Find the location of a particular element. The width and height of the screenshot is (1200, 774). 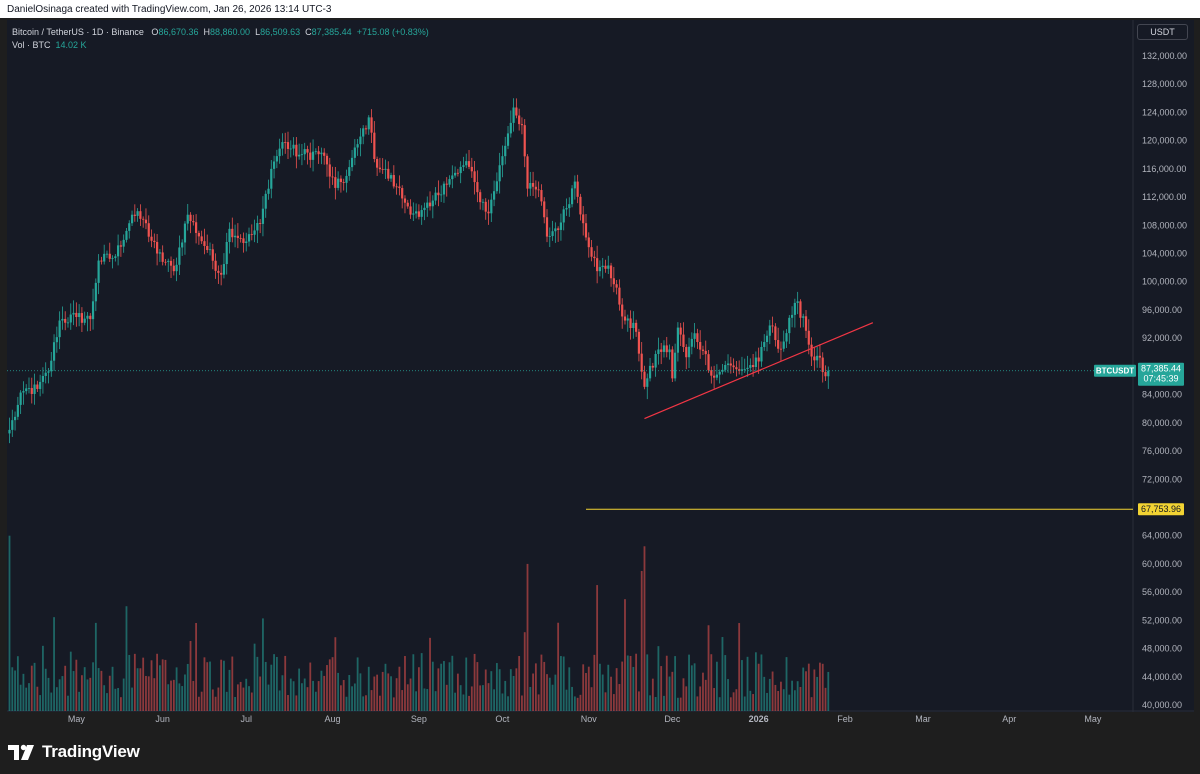

currency-button: USDT is located at coordinates (1162, 32).